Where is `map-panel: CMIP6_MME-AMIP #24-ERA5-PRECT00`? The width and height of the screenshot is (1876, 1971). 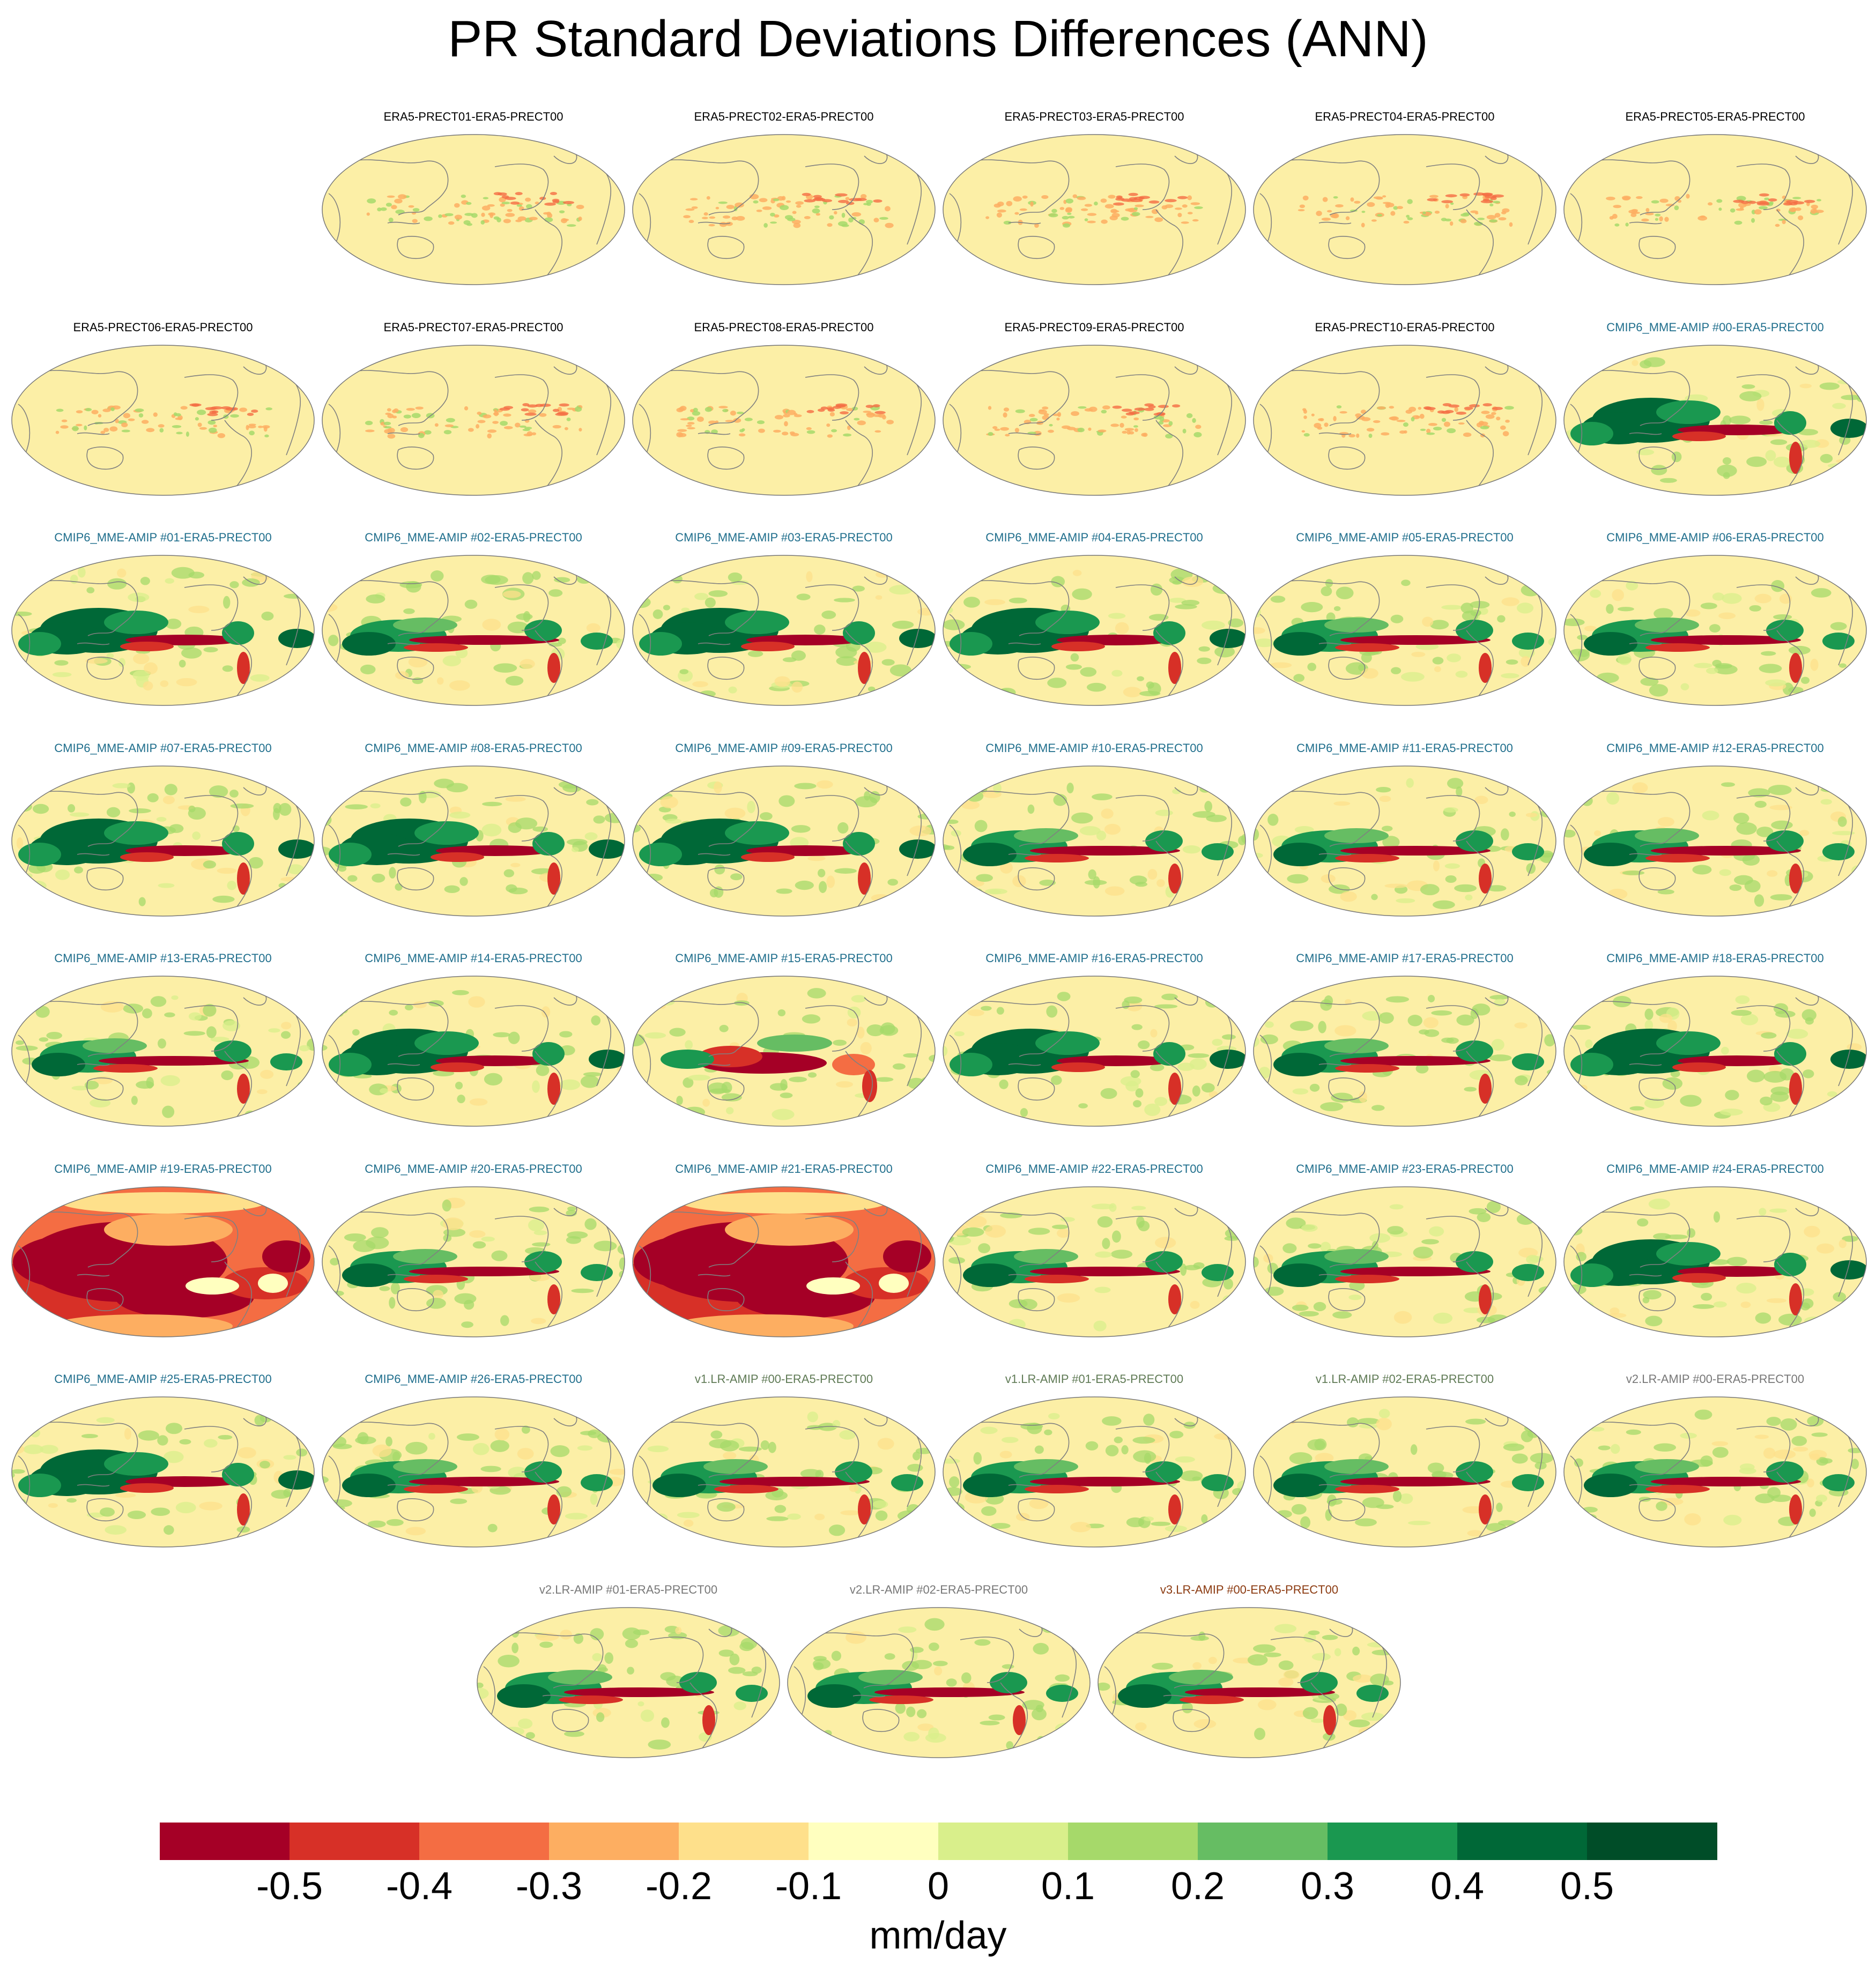 map-panel: CMIP6_MME-AMIP #24-ERA5-PRECT00 is located at coordinates (1716, 1253).